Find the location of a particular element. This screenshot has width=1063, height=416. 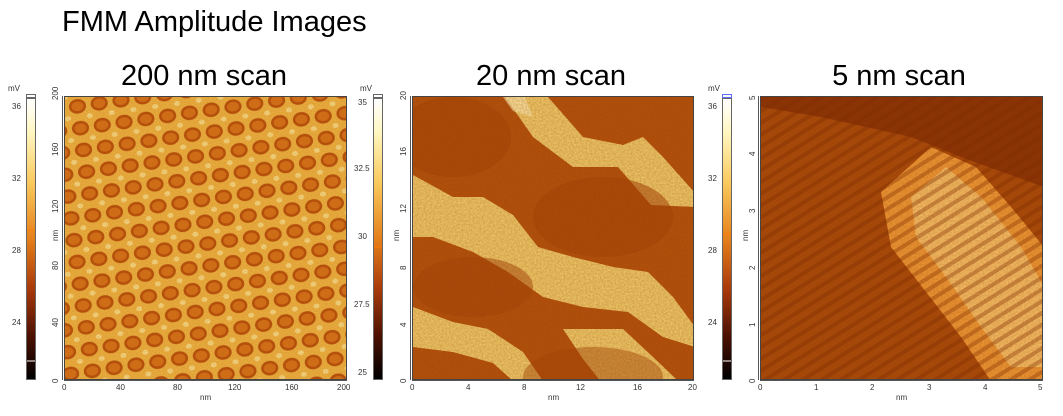

panel-title: 20 nm scan is located at coordinates (551, 76).